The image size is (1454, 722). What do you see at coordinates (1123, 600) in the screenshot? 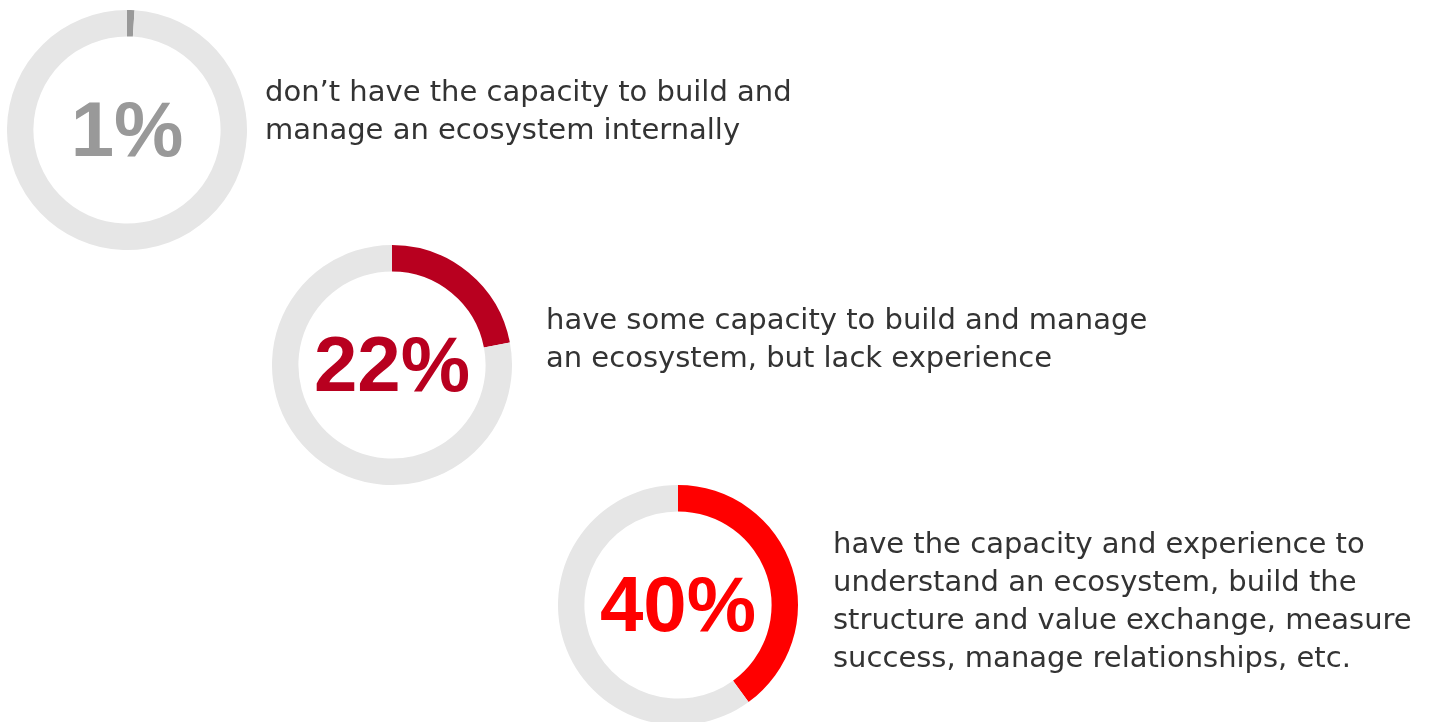
I see `text: have the capacity and experience to understand an ecosystem, build the structure and value exchange, measure success, manage relationships, etc.` at bounding box center [1123, 600].